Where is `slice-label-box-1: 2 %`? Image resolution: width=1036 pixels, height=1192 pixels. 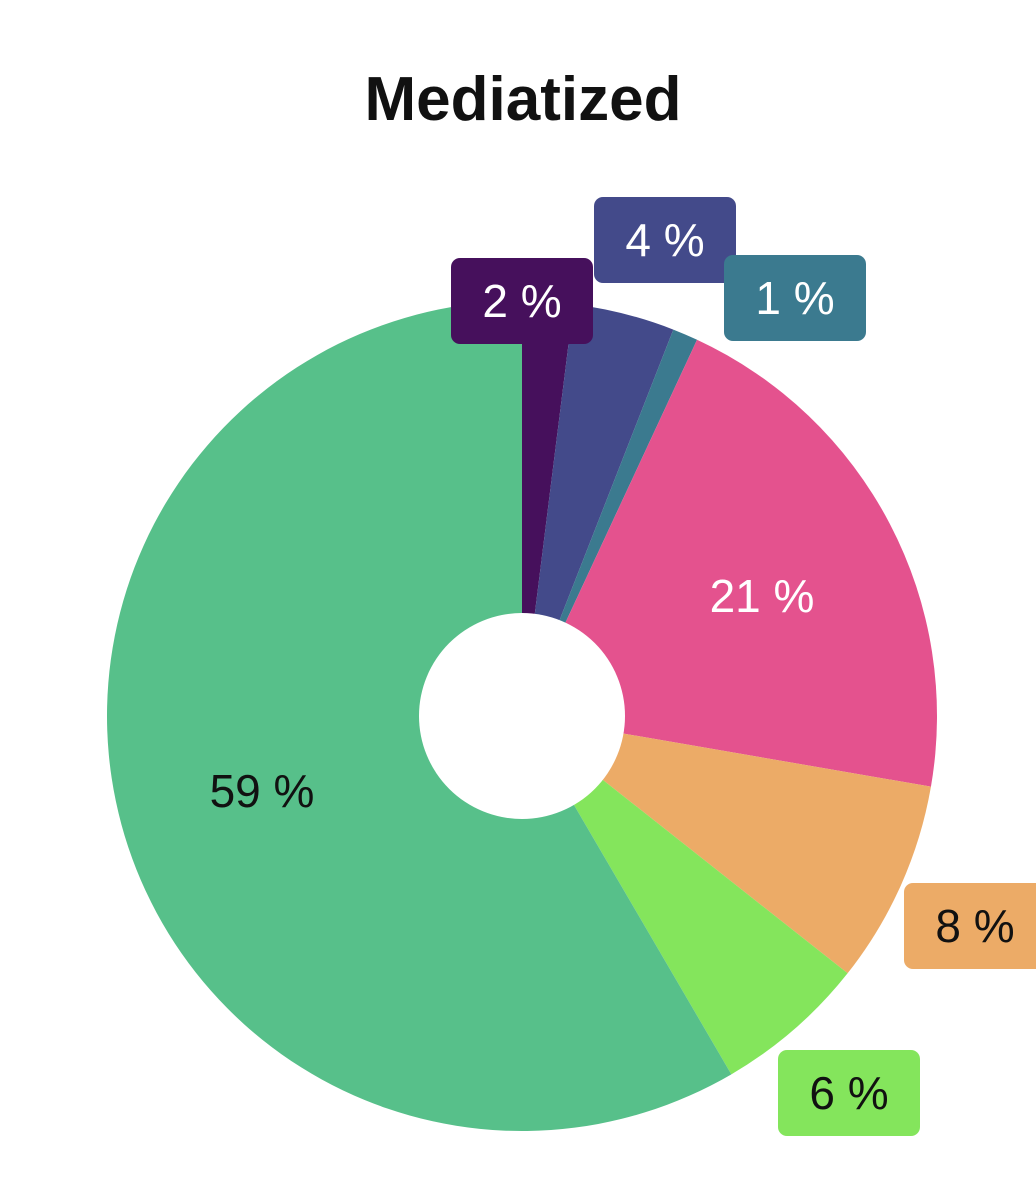 slice-label-box-1: 2 % is located at coordinates (522, 301).